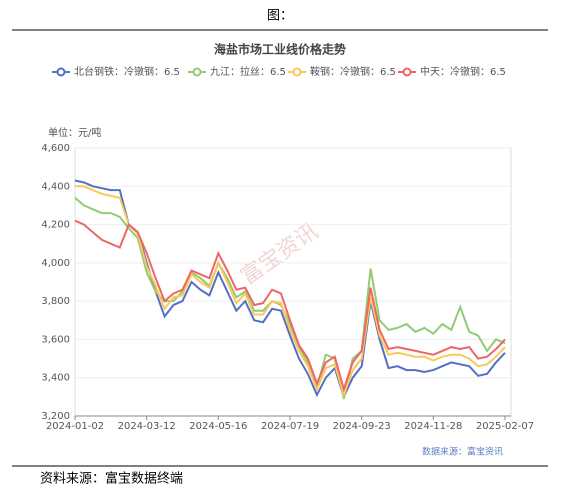 The width and height of the screenshot is (561, 503). I want to click on y-tick-label: 4,000, so click(55, 263).